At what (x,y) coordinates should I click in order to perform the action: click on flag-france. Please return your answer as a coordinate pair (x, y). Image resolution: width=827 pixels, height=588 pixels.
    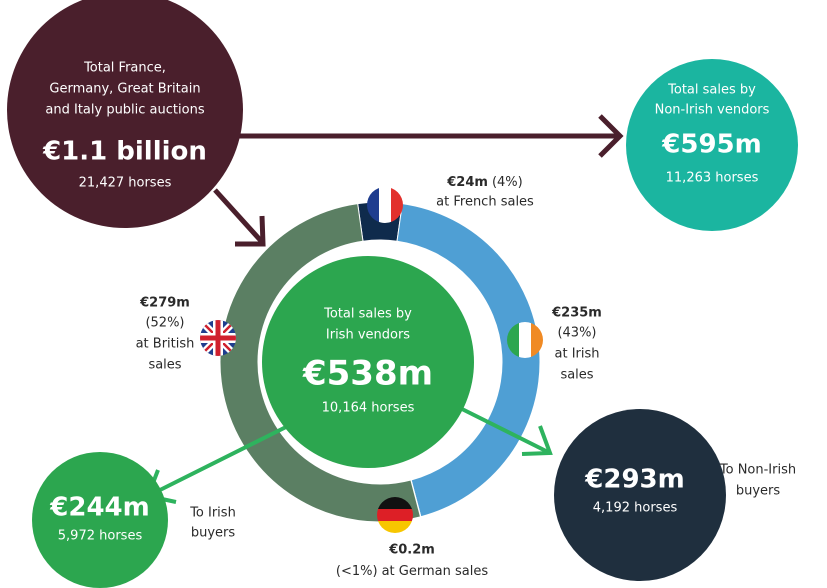
    Looking at the image, I should click on (385, 205).